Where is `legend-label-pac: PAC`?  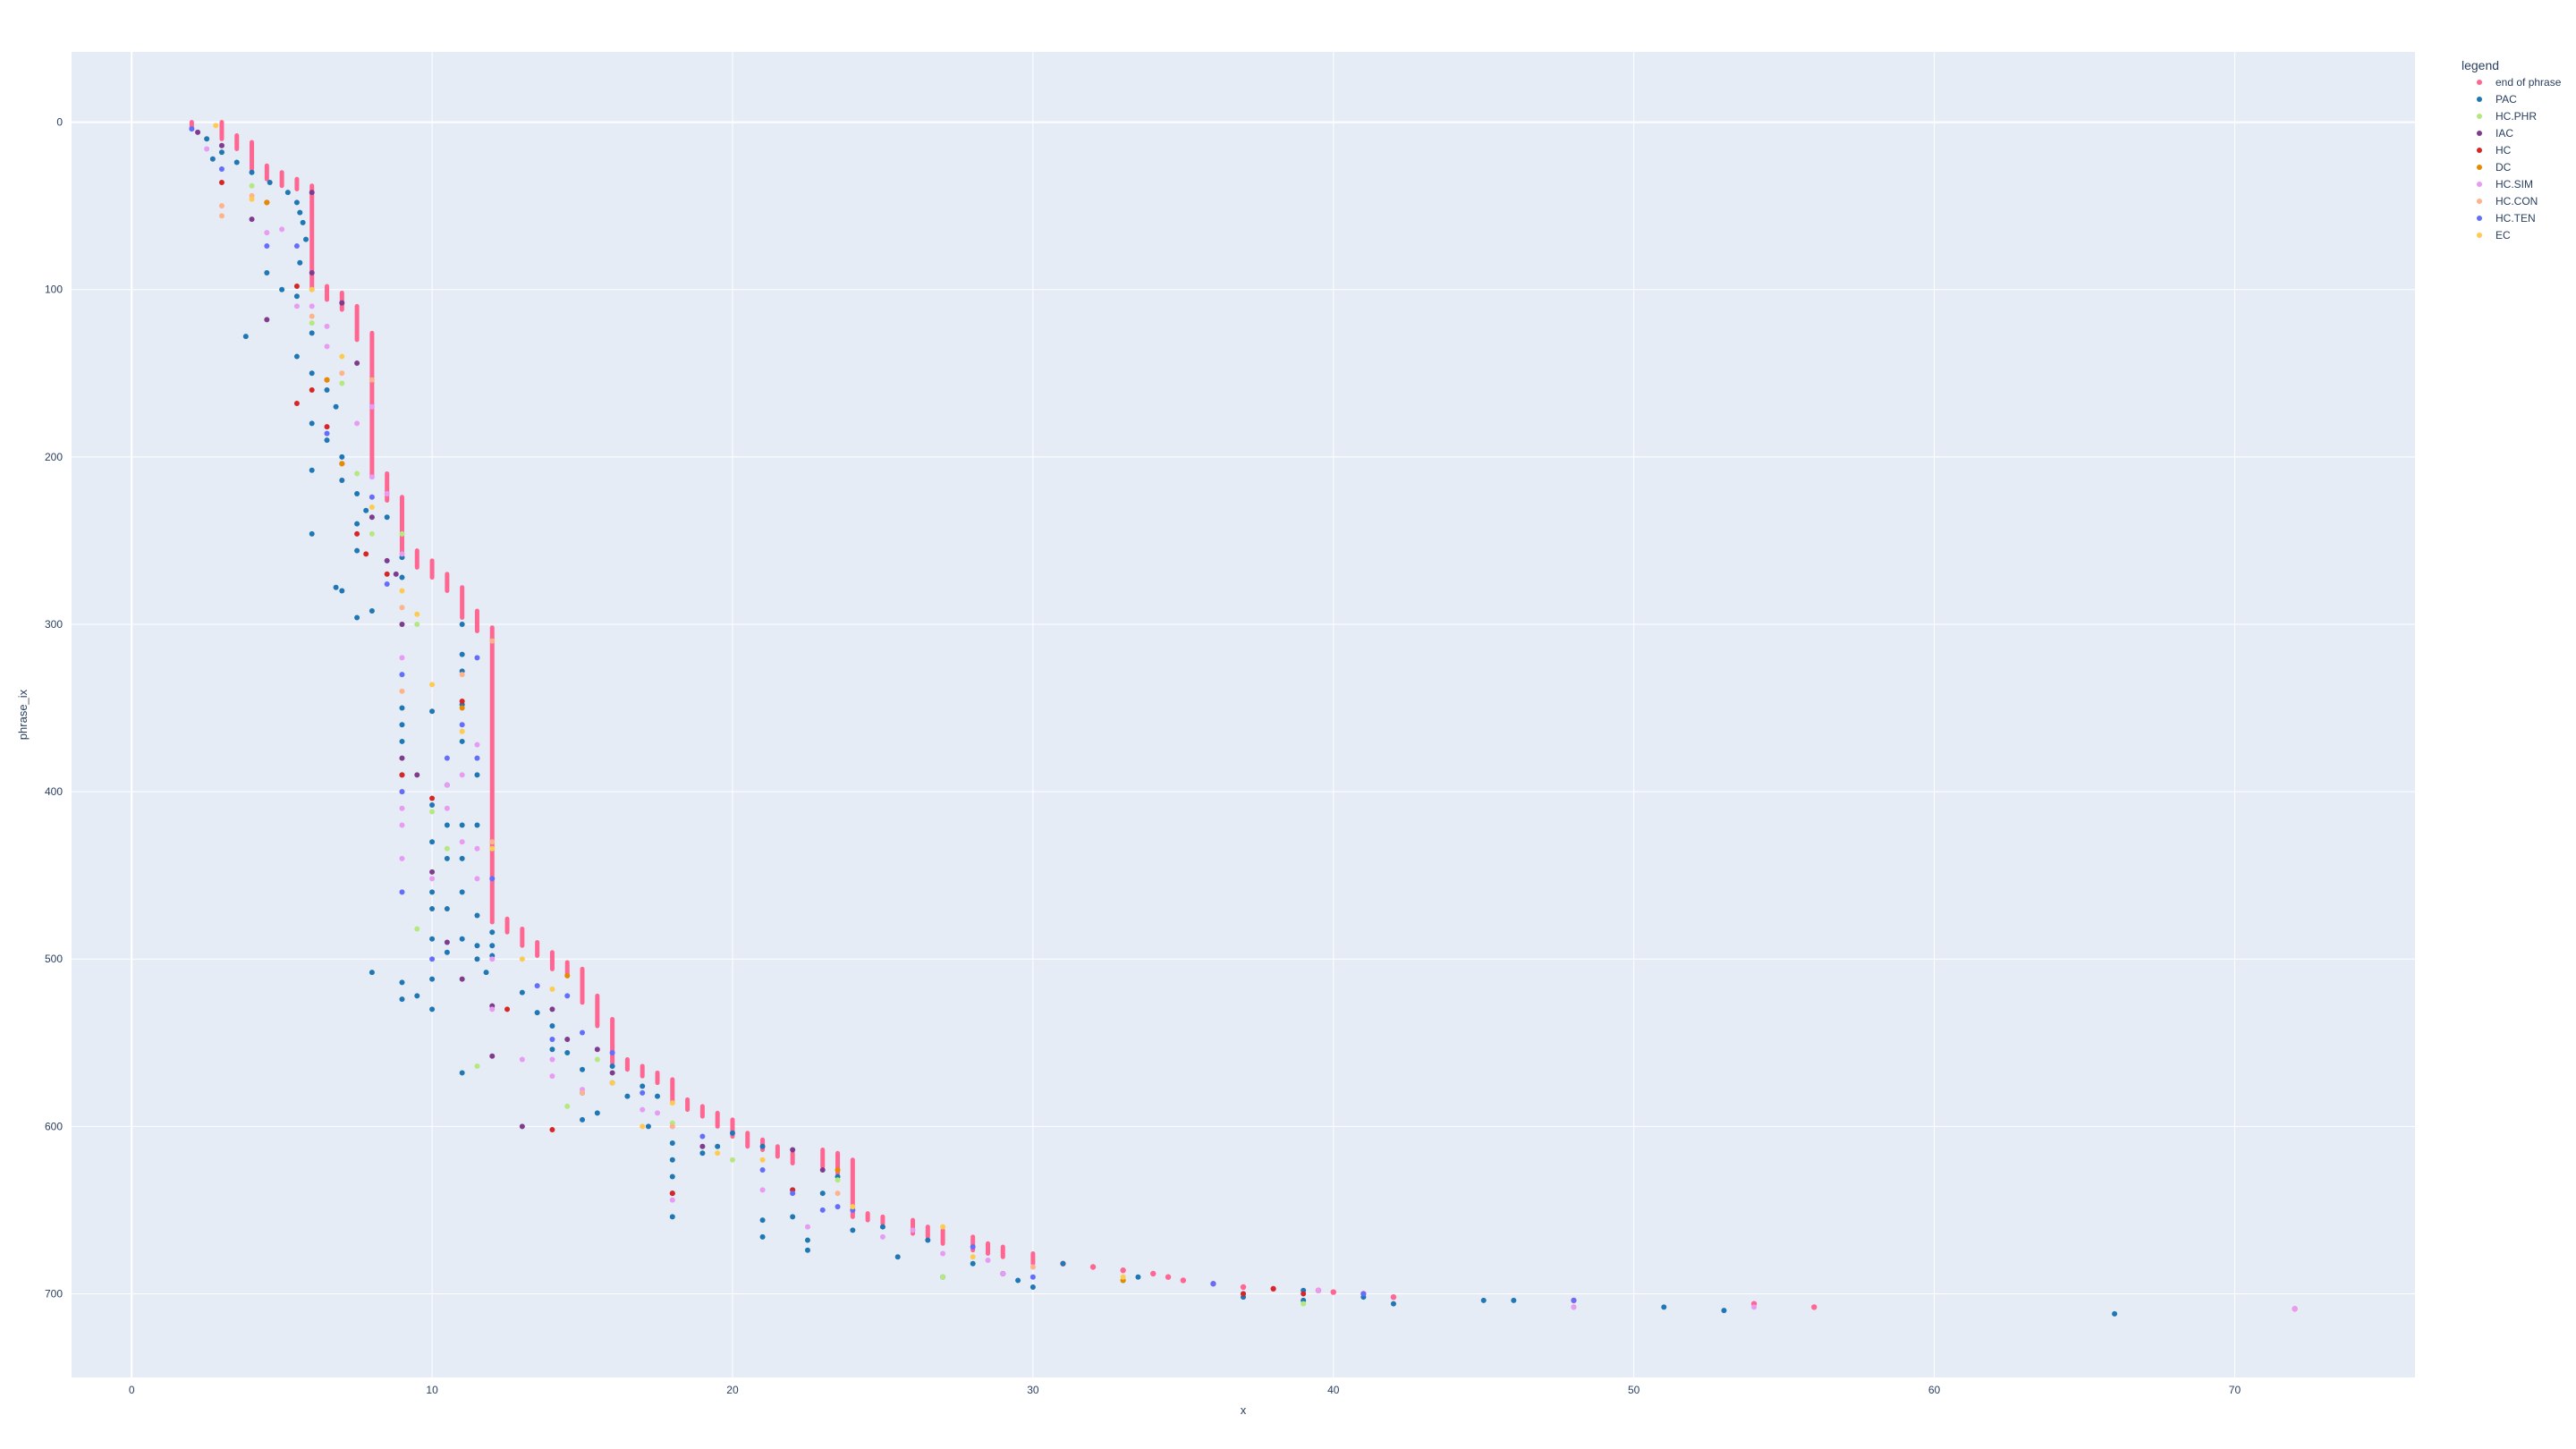
legend-label-pac: PAC is located at coordinates (2506, 99).